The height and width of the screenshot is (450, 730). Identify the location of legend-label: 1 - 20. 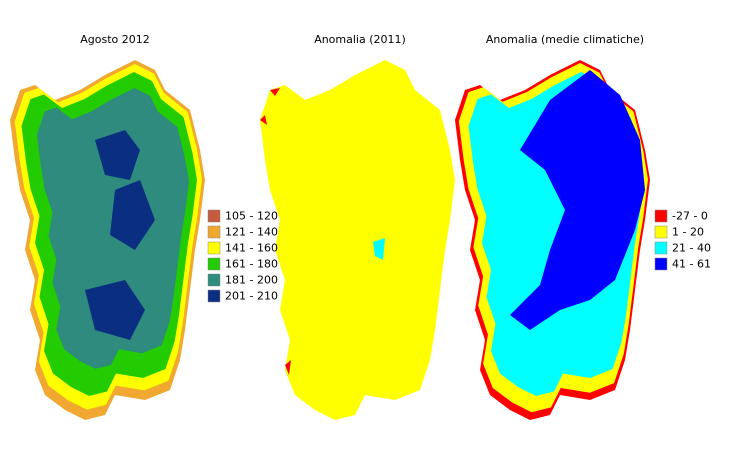
(688, 232).